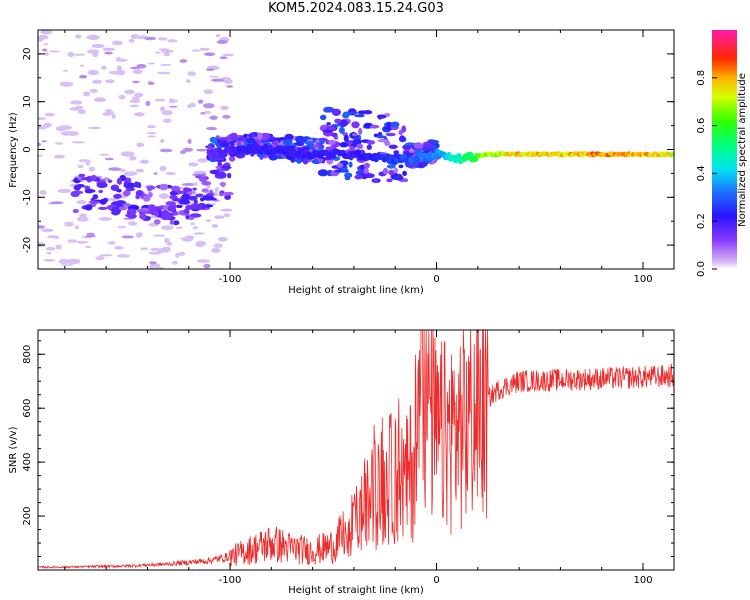 The width and height of the screenshot is (750, 600). Describe the element at coordinates (701, 269) in the screenshot. I see `colorbar-tick-label: 0.0` at that location.